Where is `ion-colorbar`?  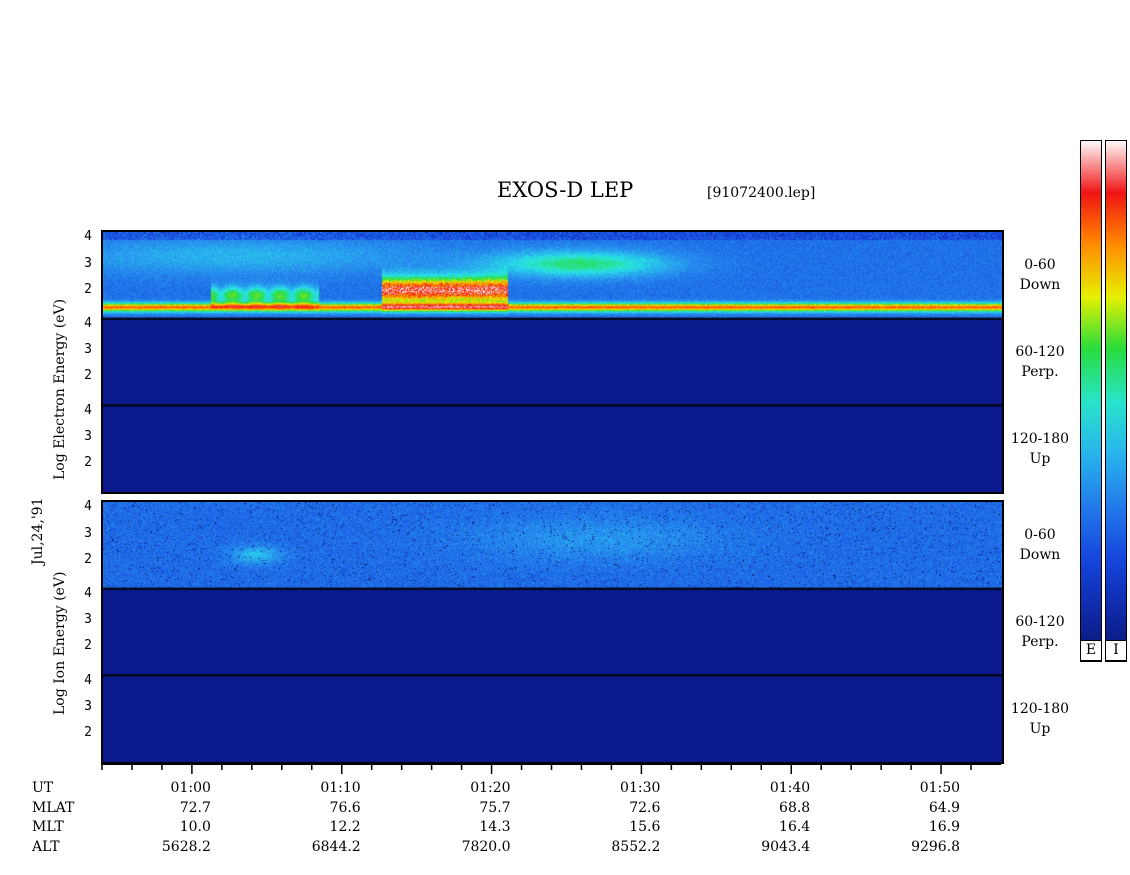
ion-colorbar is located at coordinates (1116, 401).